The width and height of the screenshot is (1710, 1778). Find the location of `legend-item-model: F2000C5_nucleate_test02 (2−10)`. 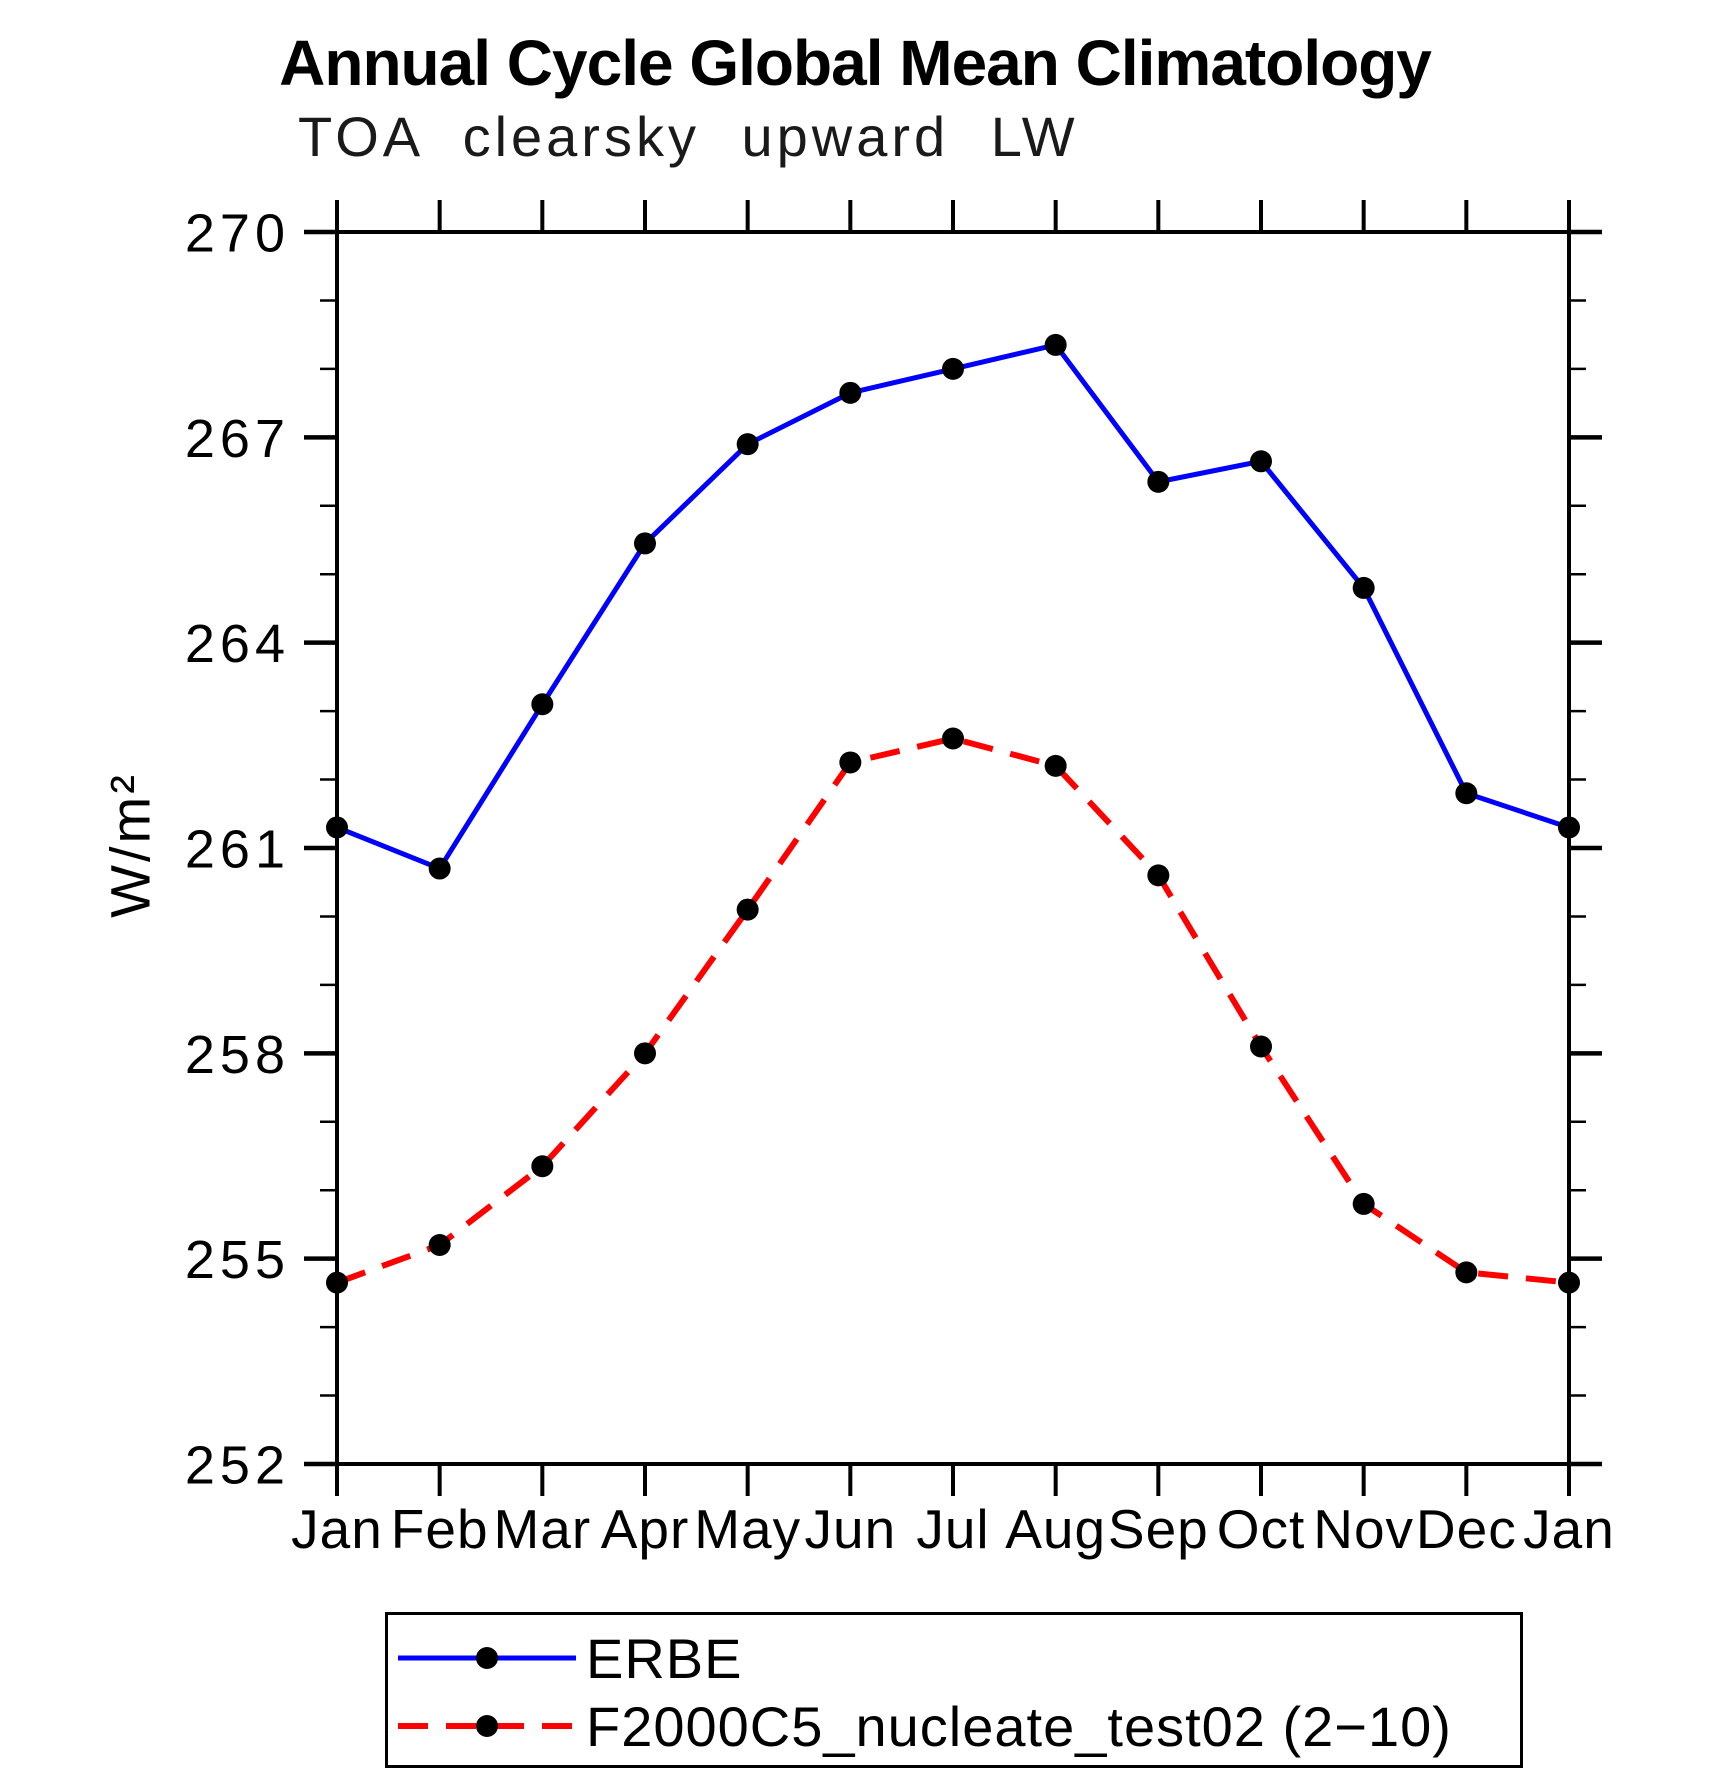

legend-item-model: F2000C5_nucleate_test02 (2−10) is located at coordinates (958, 1726).